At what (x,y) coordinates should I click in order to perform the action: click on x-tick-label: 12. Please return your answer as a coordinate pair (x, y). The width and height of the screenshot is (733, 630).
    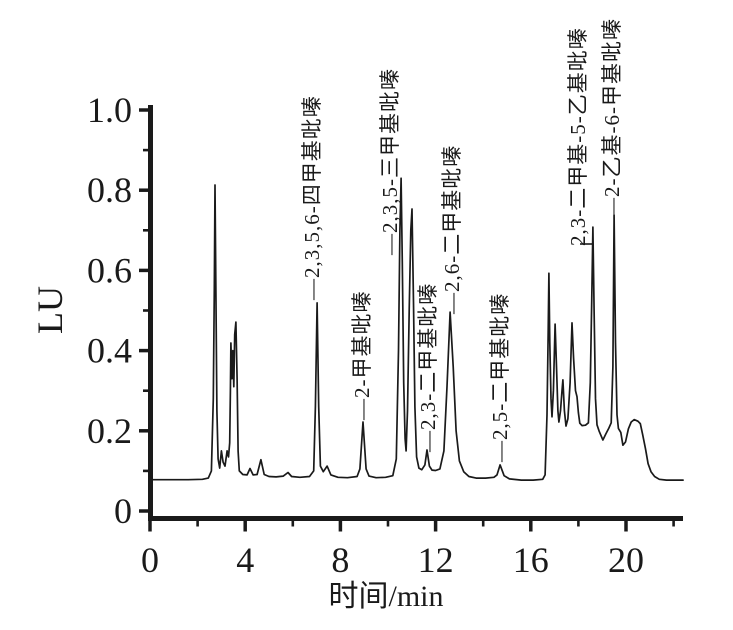
    Looking at the image, I should click on (436, 560).